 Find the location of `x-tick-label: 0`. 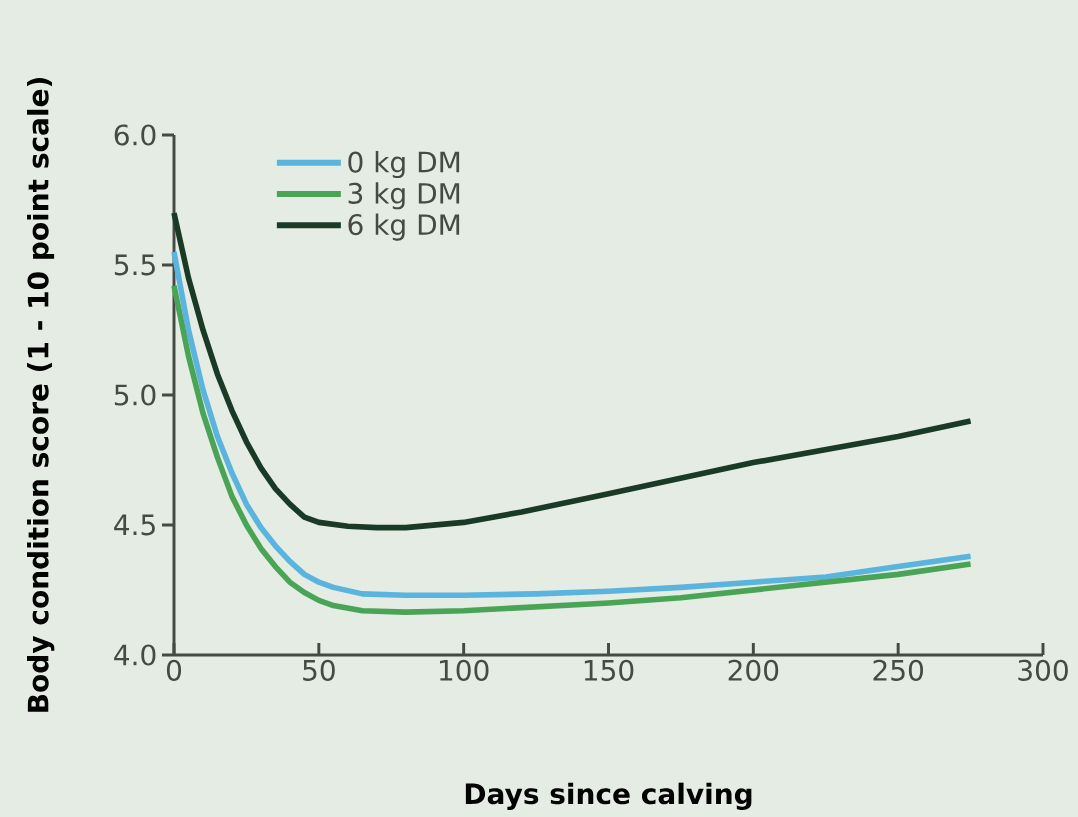

x-tick-label: 0 is located at coordinates (174, 670).